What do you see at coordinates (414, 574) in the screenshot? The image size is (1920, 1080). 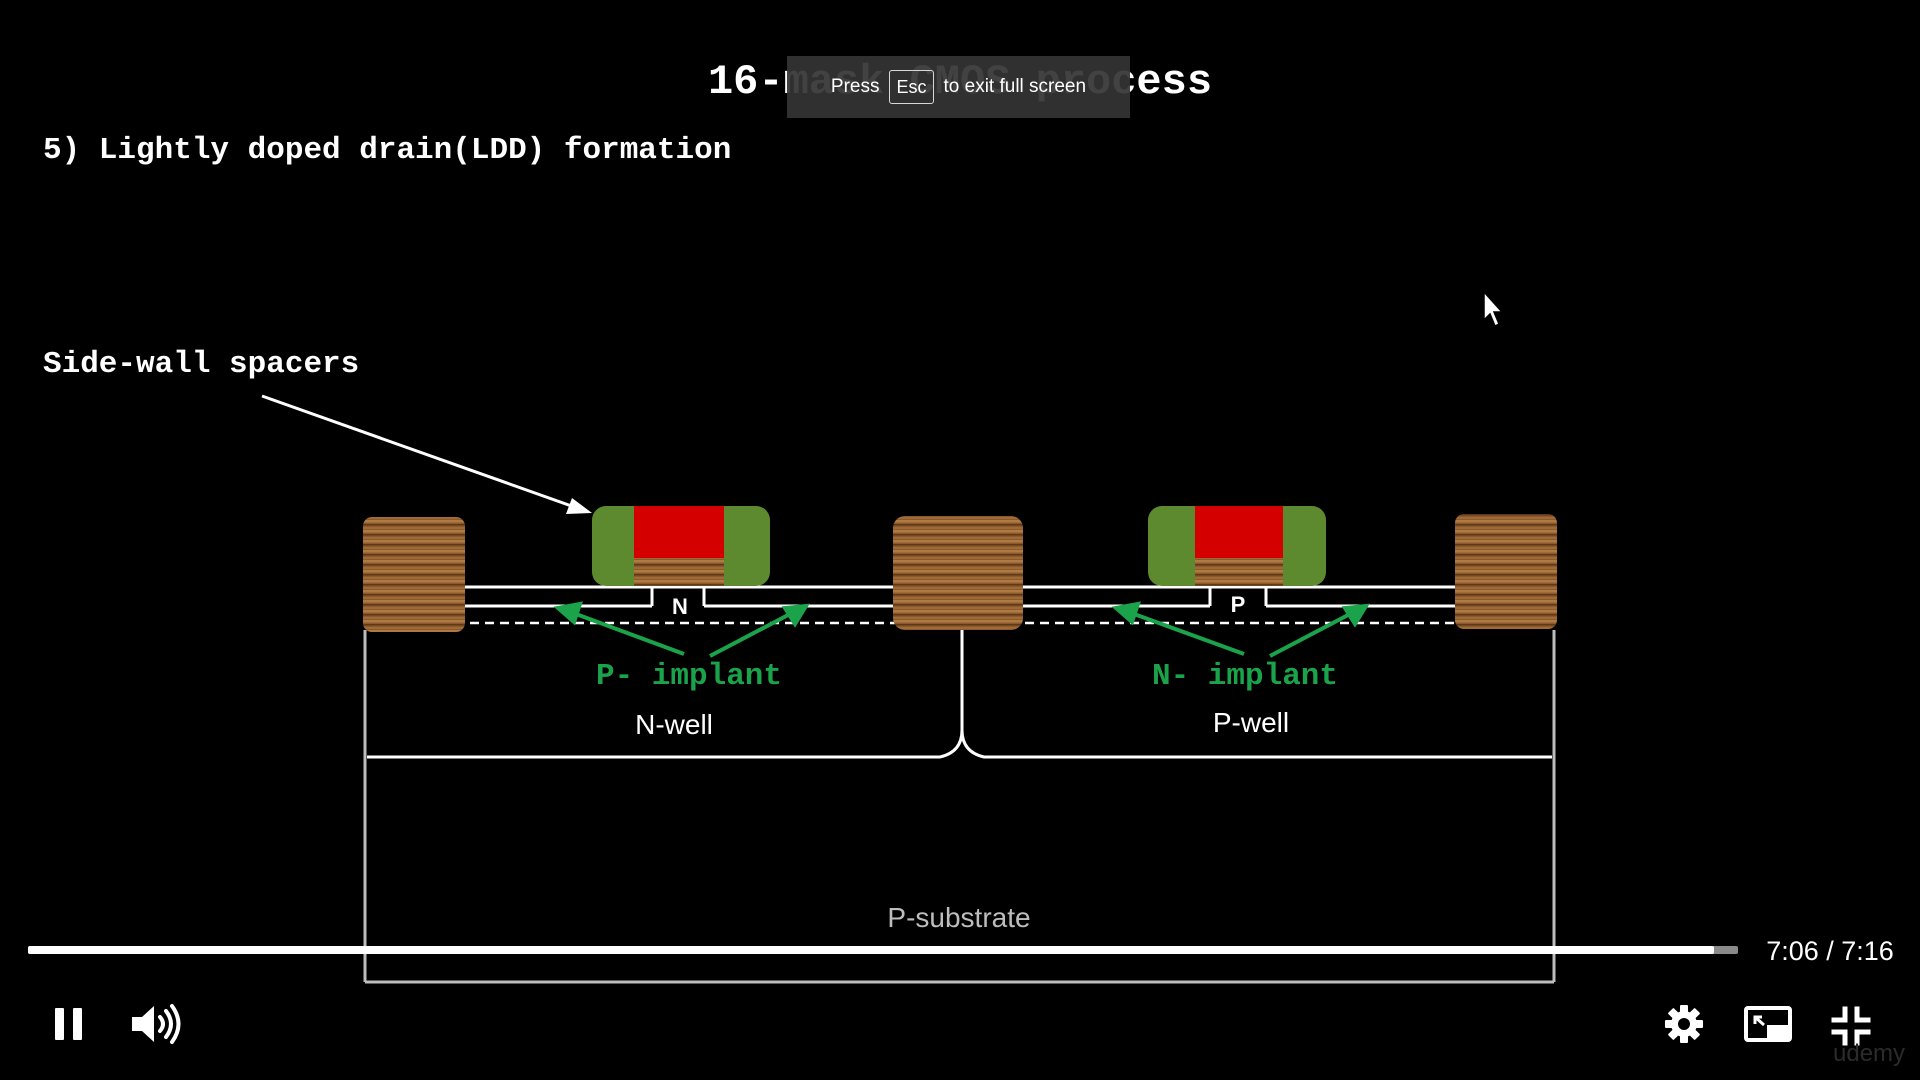 I see `field-oxide-left` at bounding box center [414, 574].